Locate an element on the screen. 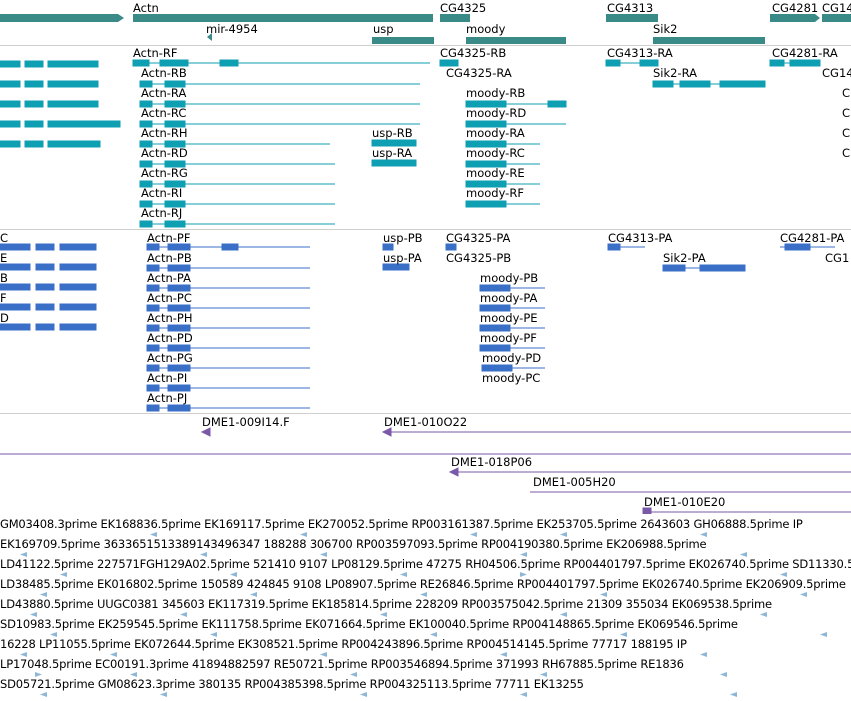  transcript-label: Actn-RG is located at coordinates (164, 173).